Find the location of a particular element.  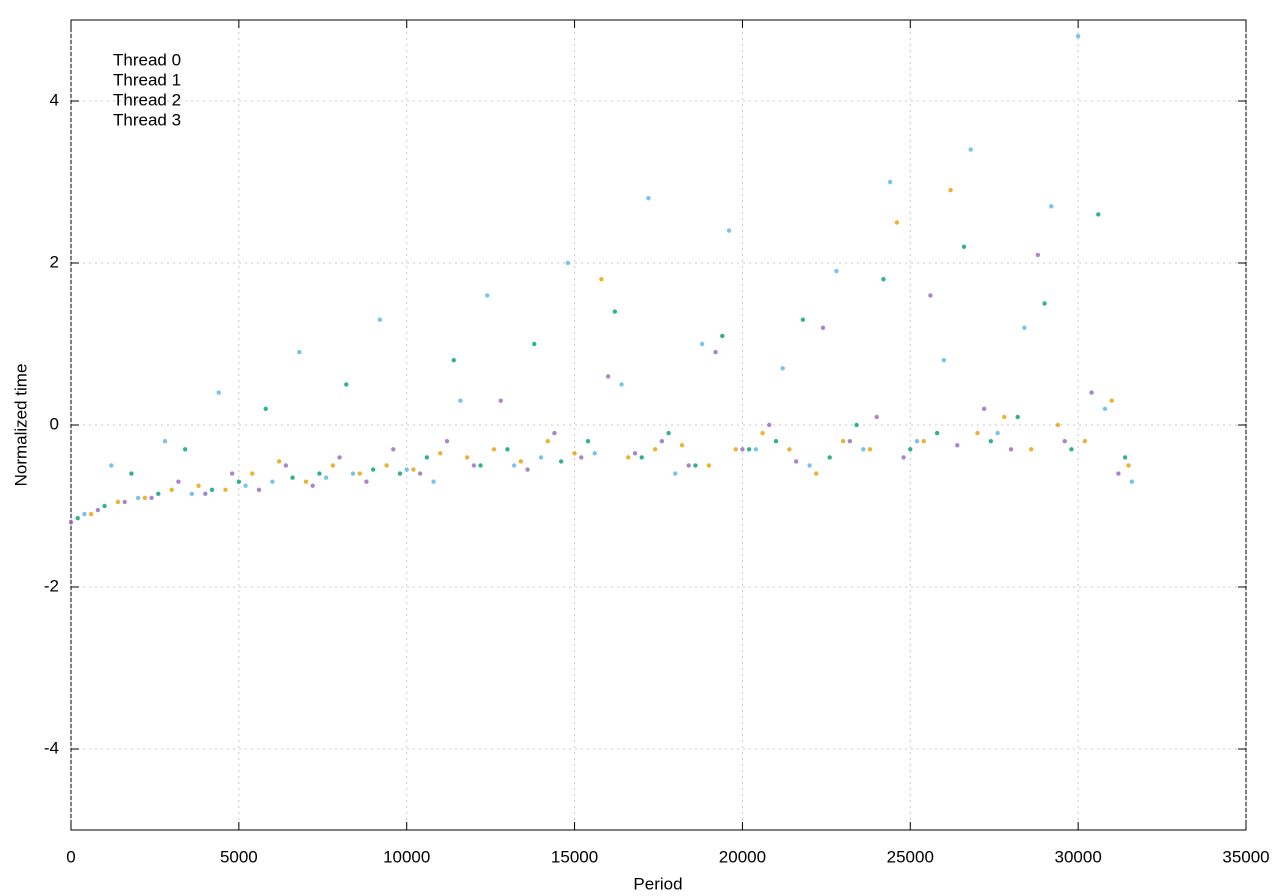

x-tick-label: 15000 is located at coordinates (574, 856).